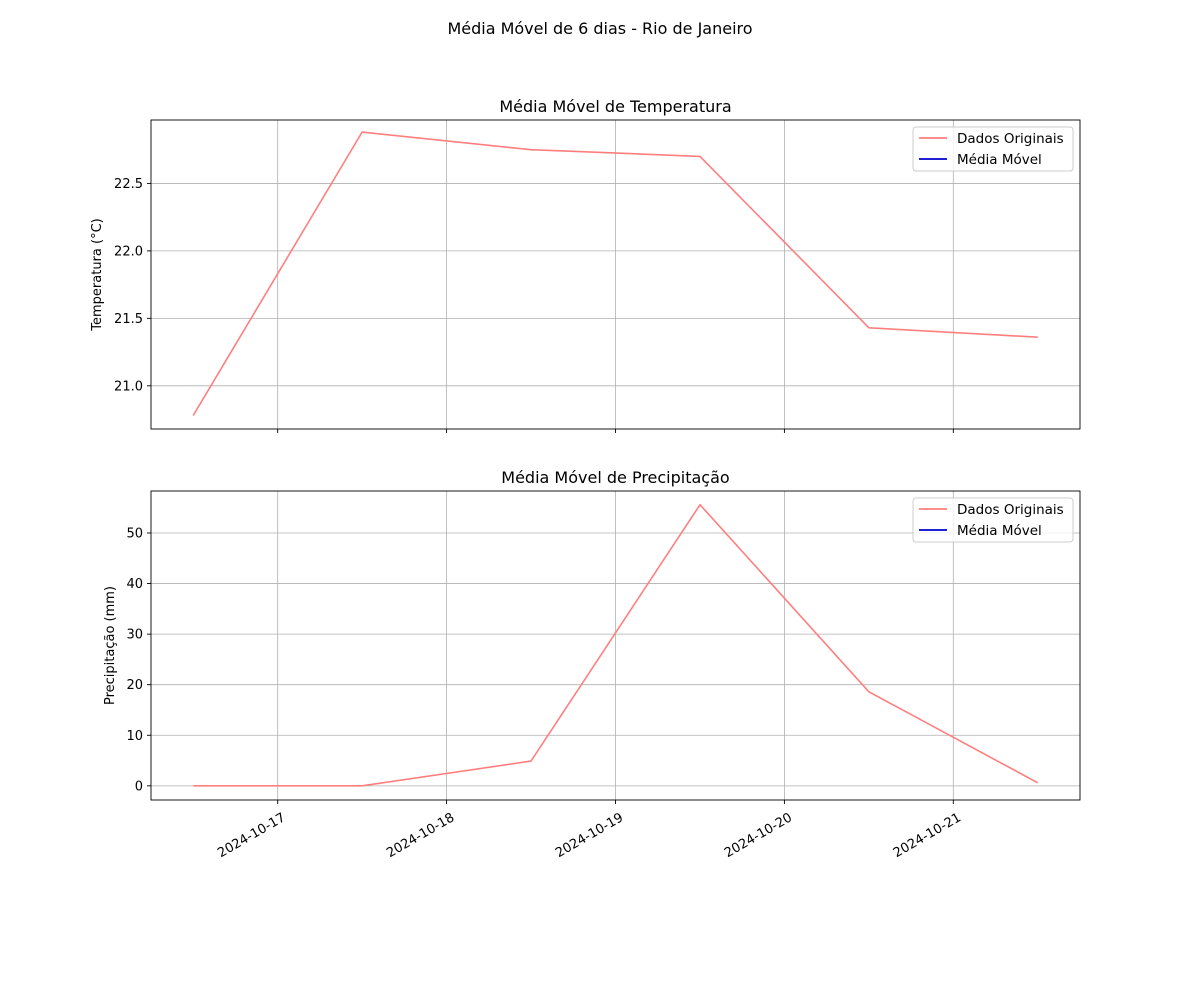 This screenshot has height=1000, width=1200. Describe the element at coordinates (134, 635) in the screenshot. I see `y-tick-label: 30` at that location.